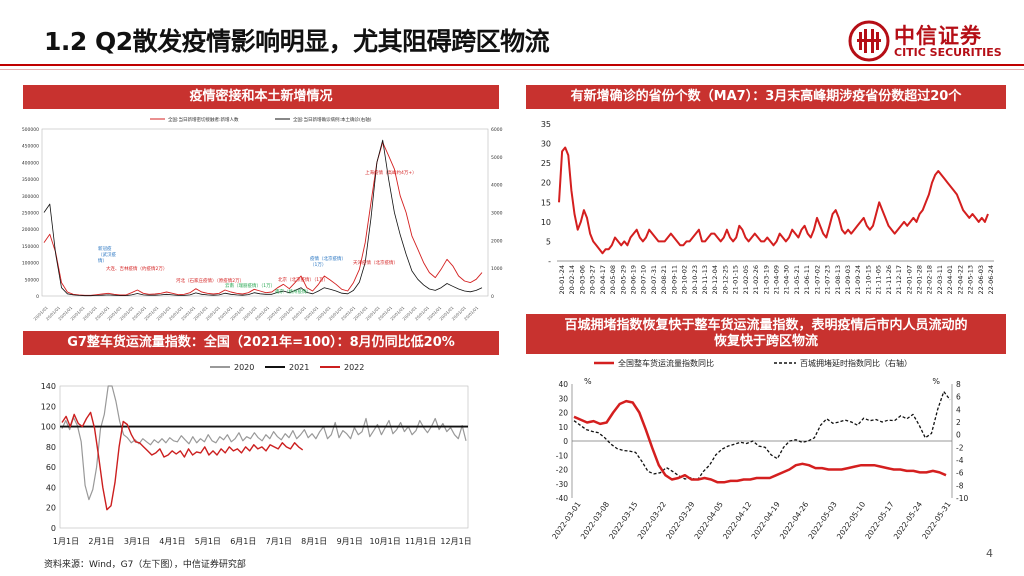  What do you see at coordinates (960, 447) in the screenshot?
I see `y2-tick-label: -2` at bounding box center [960, 447].